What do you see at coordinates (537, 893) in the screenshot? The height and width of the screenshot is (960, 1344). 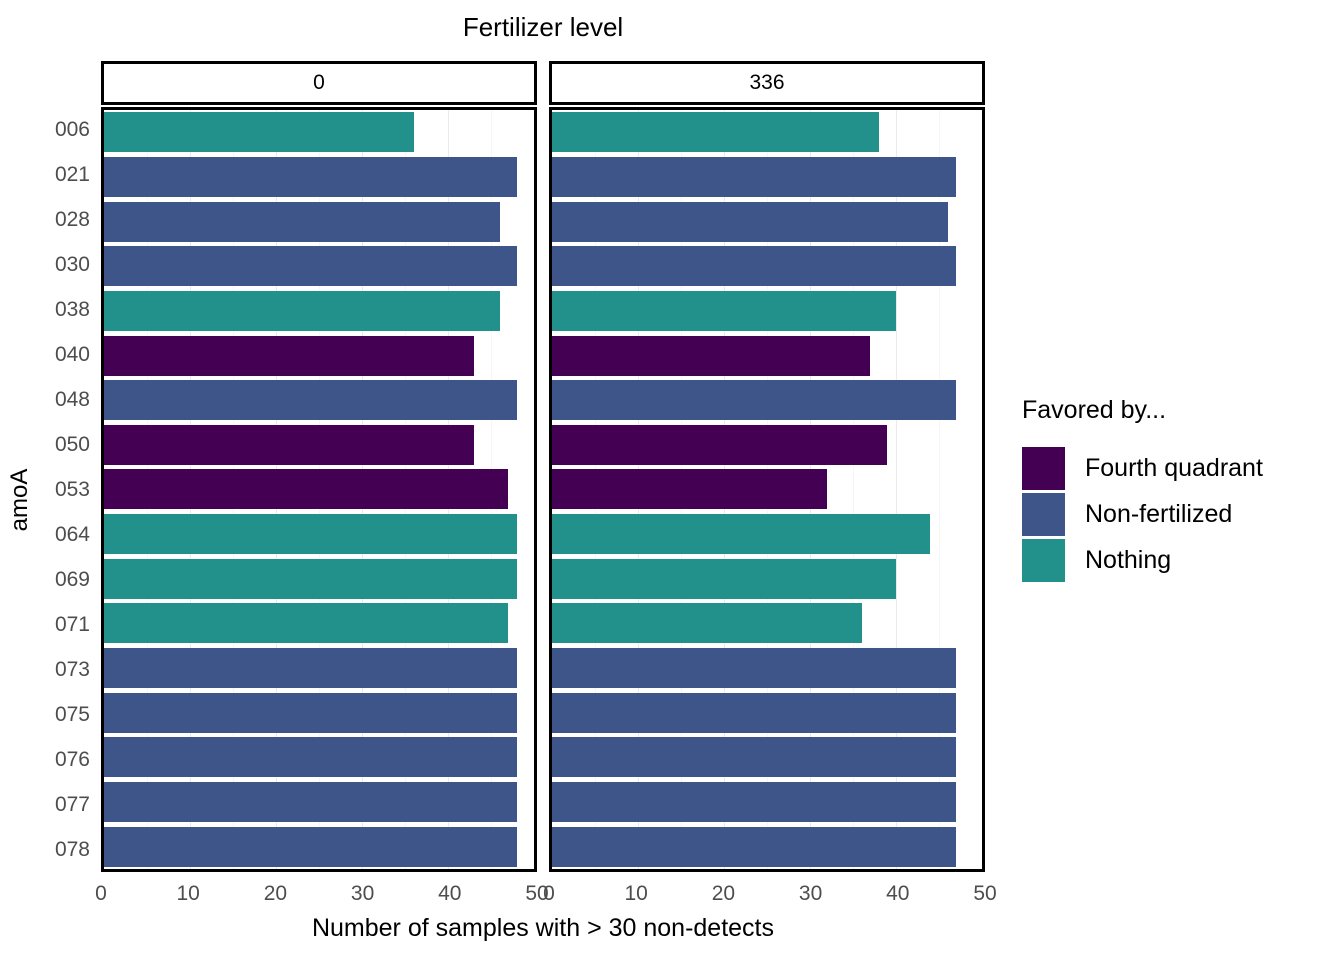 I see `x-tick-label-0-50: 50` at bounding box center [537, 893].